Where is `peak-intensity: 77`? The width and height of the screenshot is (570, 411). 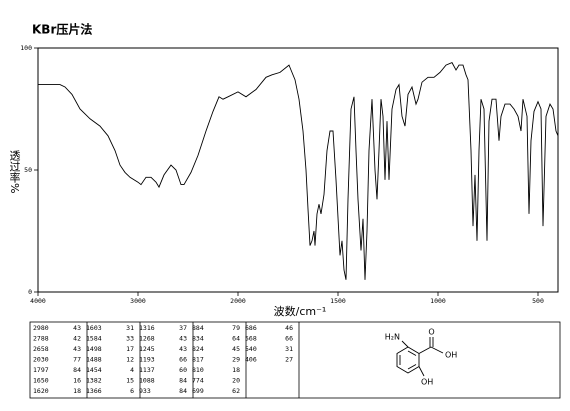 peak-intensity: 77 is located at coordinates (77, 360).